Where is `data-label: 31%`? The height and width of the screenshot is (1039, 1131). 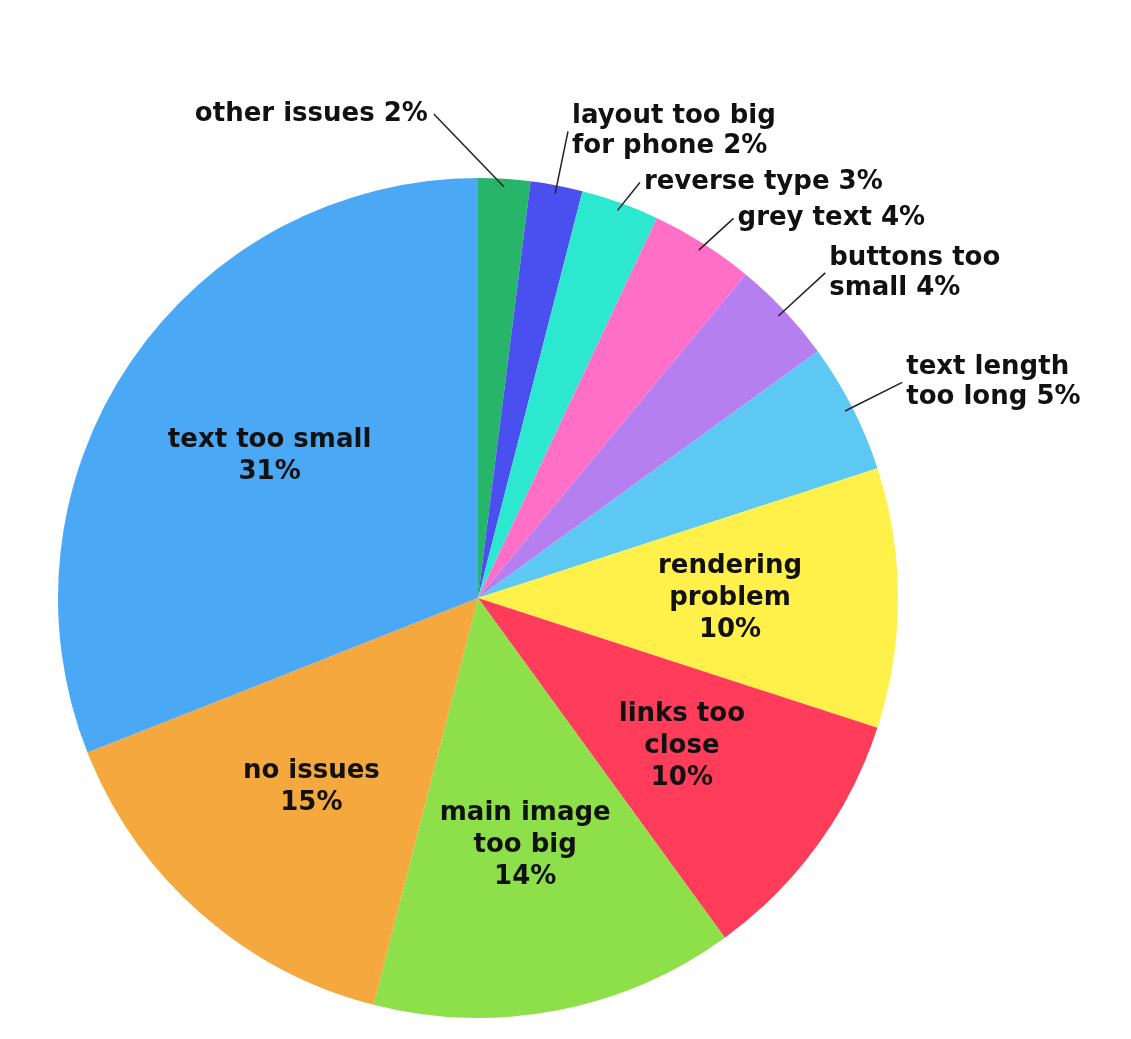
data-label: 31% is located at coordinates (269, 470).